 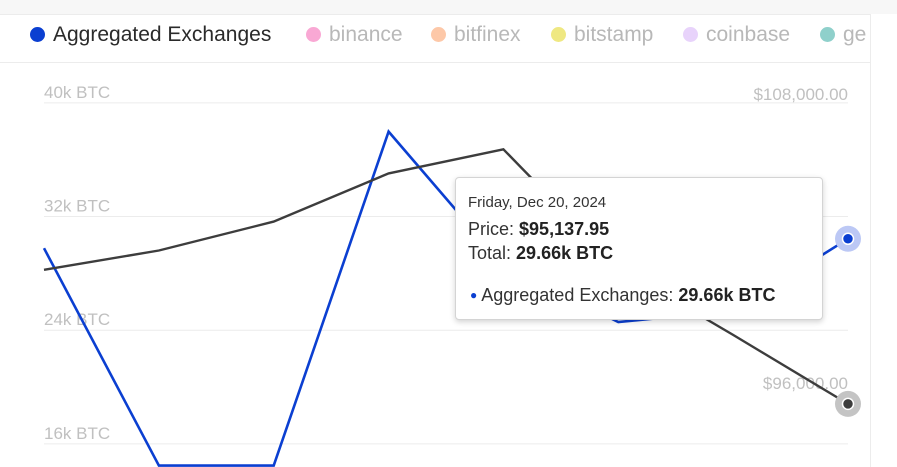 I want to click on legend-label: binance, so click(x=366, y=34).